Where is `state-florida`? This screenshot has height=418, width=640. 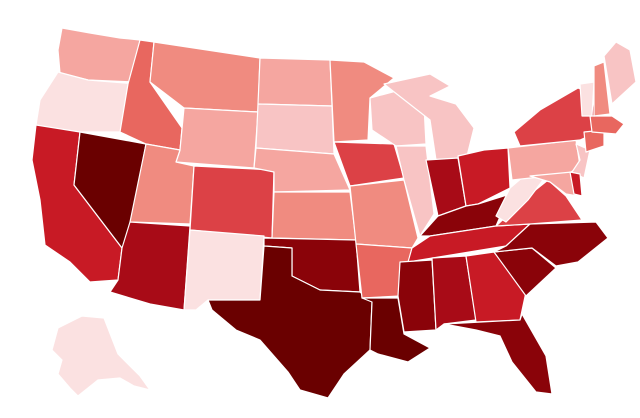 state-florida is located at coordinates (498, 354).